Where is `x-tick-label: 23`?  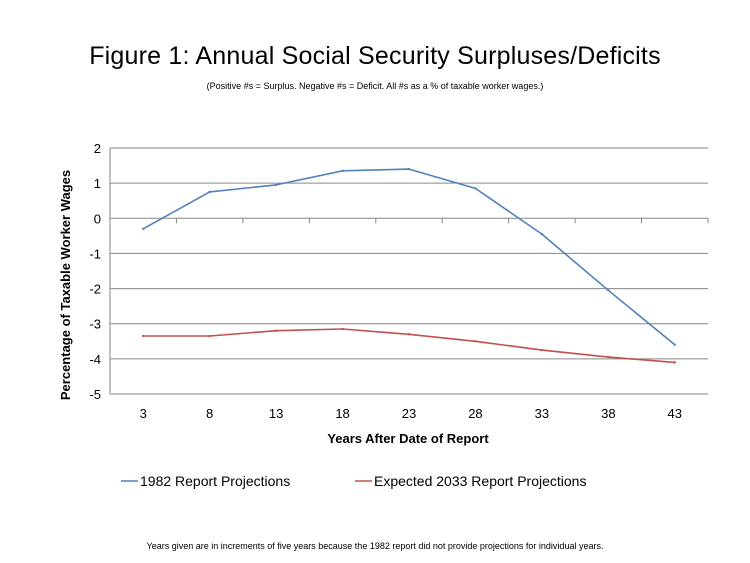
x-tick-label: 23 is located at coordinates (409, 413).